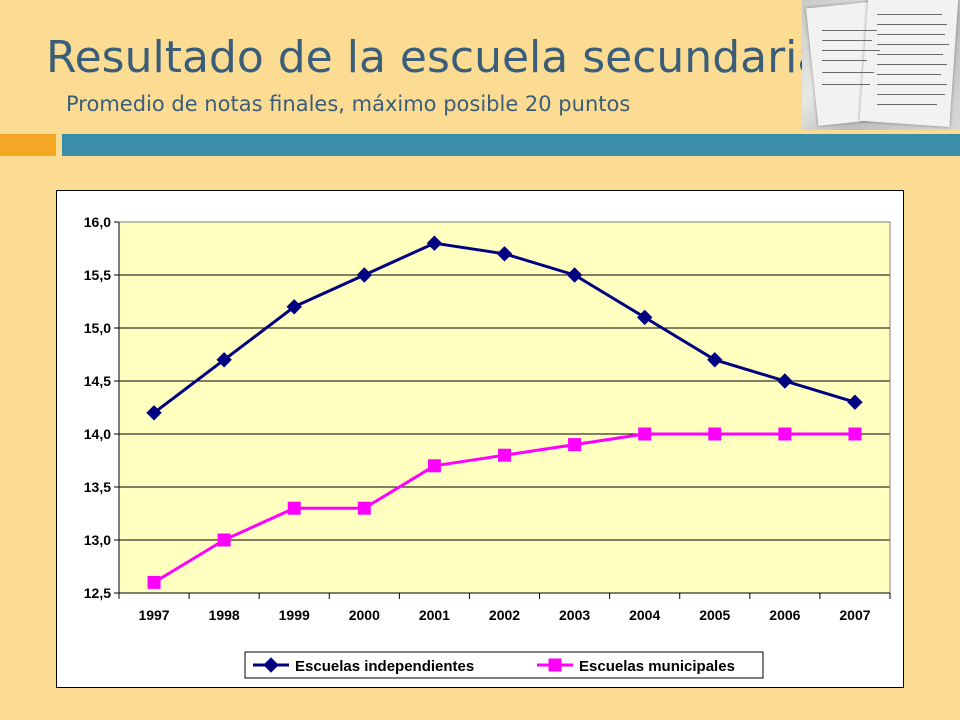  What do you see at coordinates (97, 593) in the screenshot?
I see `y-tick-label: 12,5` at bounding box center [97, 593].